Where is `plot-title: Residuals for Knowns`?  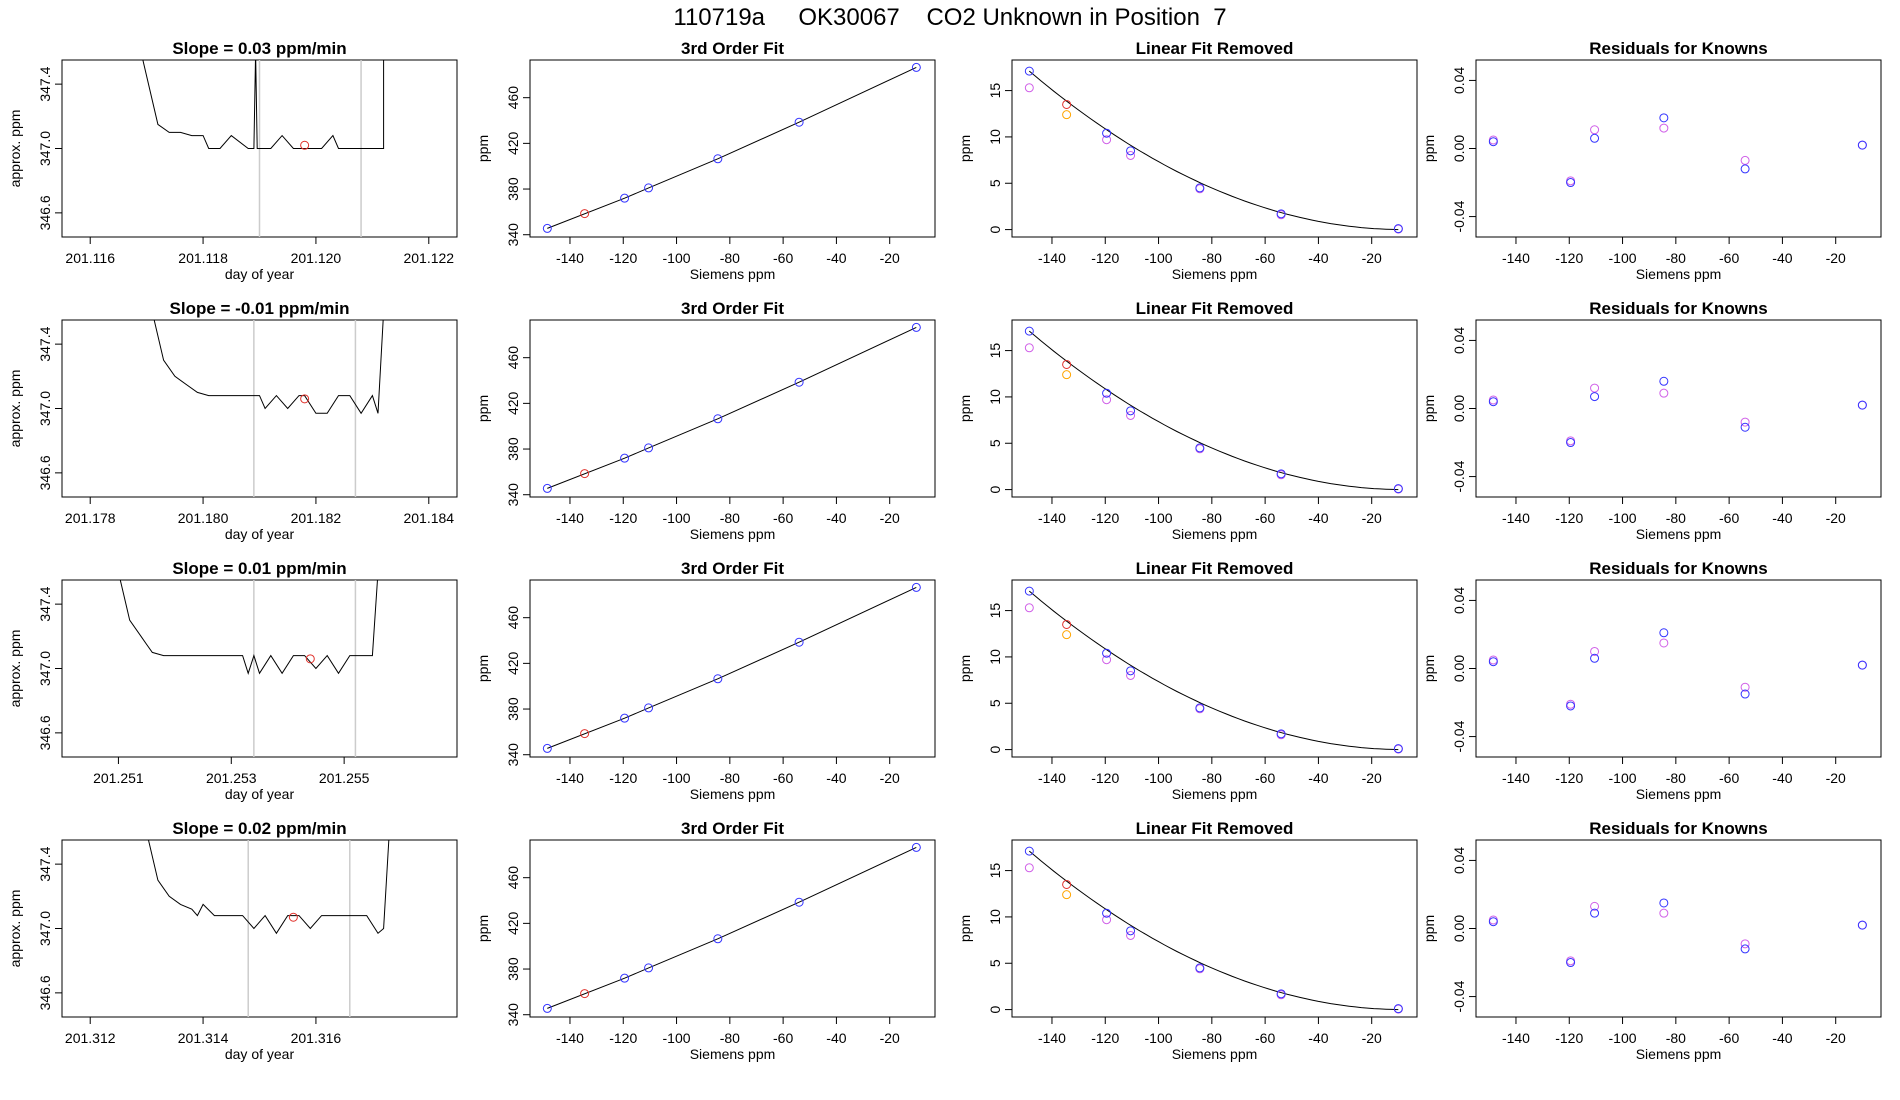
plot-title: Residuals for Knowns is located at coordinates (1678, 48).